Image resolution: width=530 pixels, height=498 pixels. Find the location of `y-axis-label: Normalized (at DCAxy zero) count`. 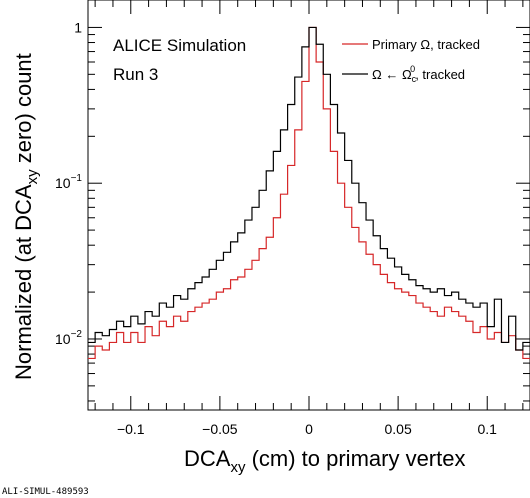

y-axis-label: Normalized (at DCAxy zero) count is located at coordinates (26, 216).